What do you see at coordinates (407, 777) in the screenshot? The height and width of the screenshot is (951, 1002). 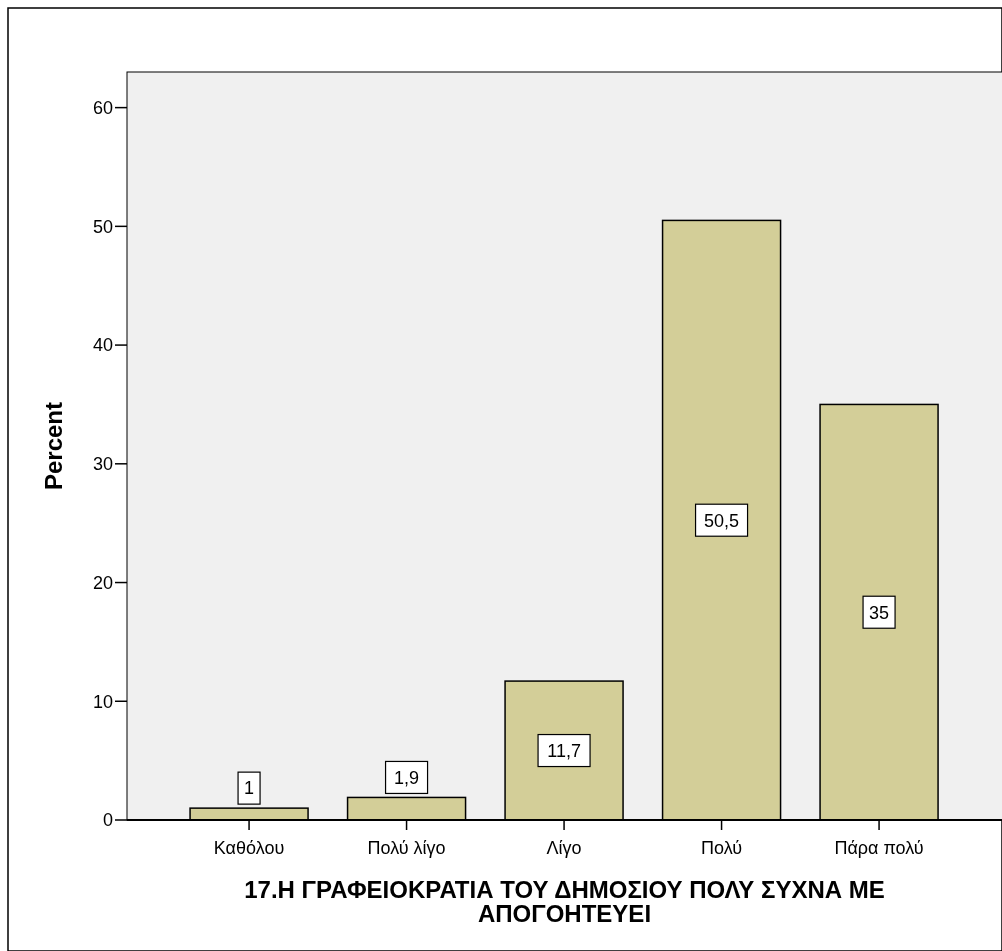 I see `data-label: 1,9` at bounding box center [407, 777].